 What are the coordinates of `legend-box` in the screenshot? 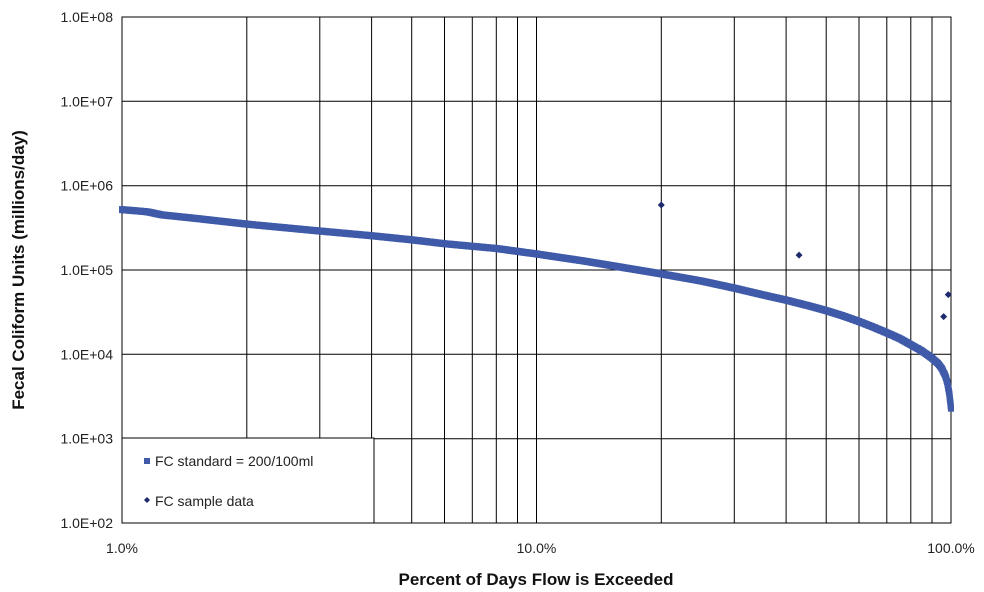 It's located at (248, 480).